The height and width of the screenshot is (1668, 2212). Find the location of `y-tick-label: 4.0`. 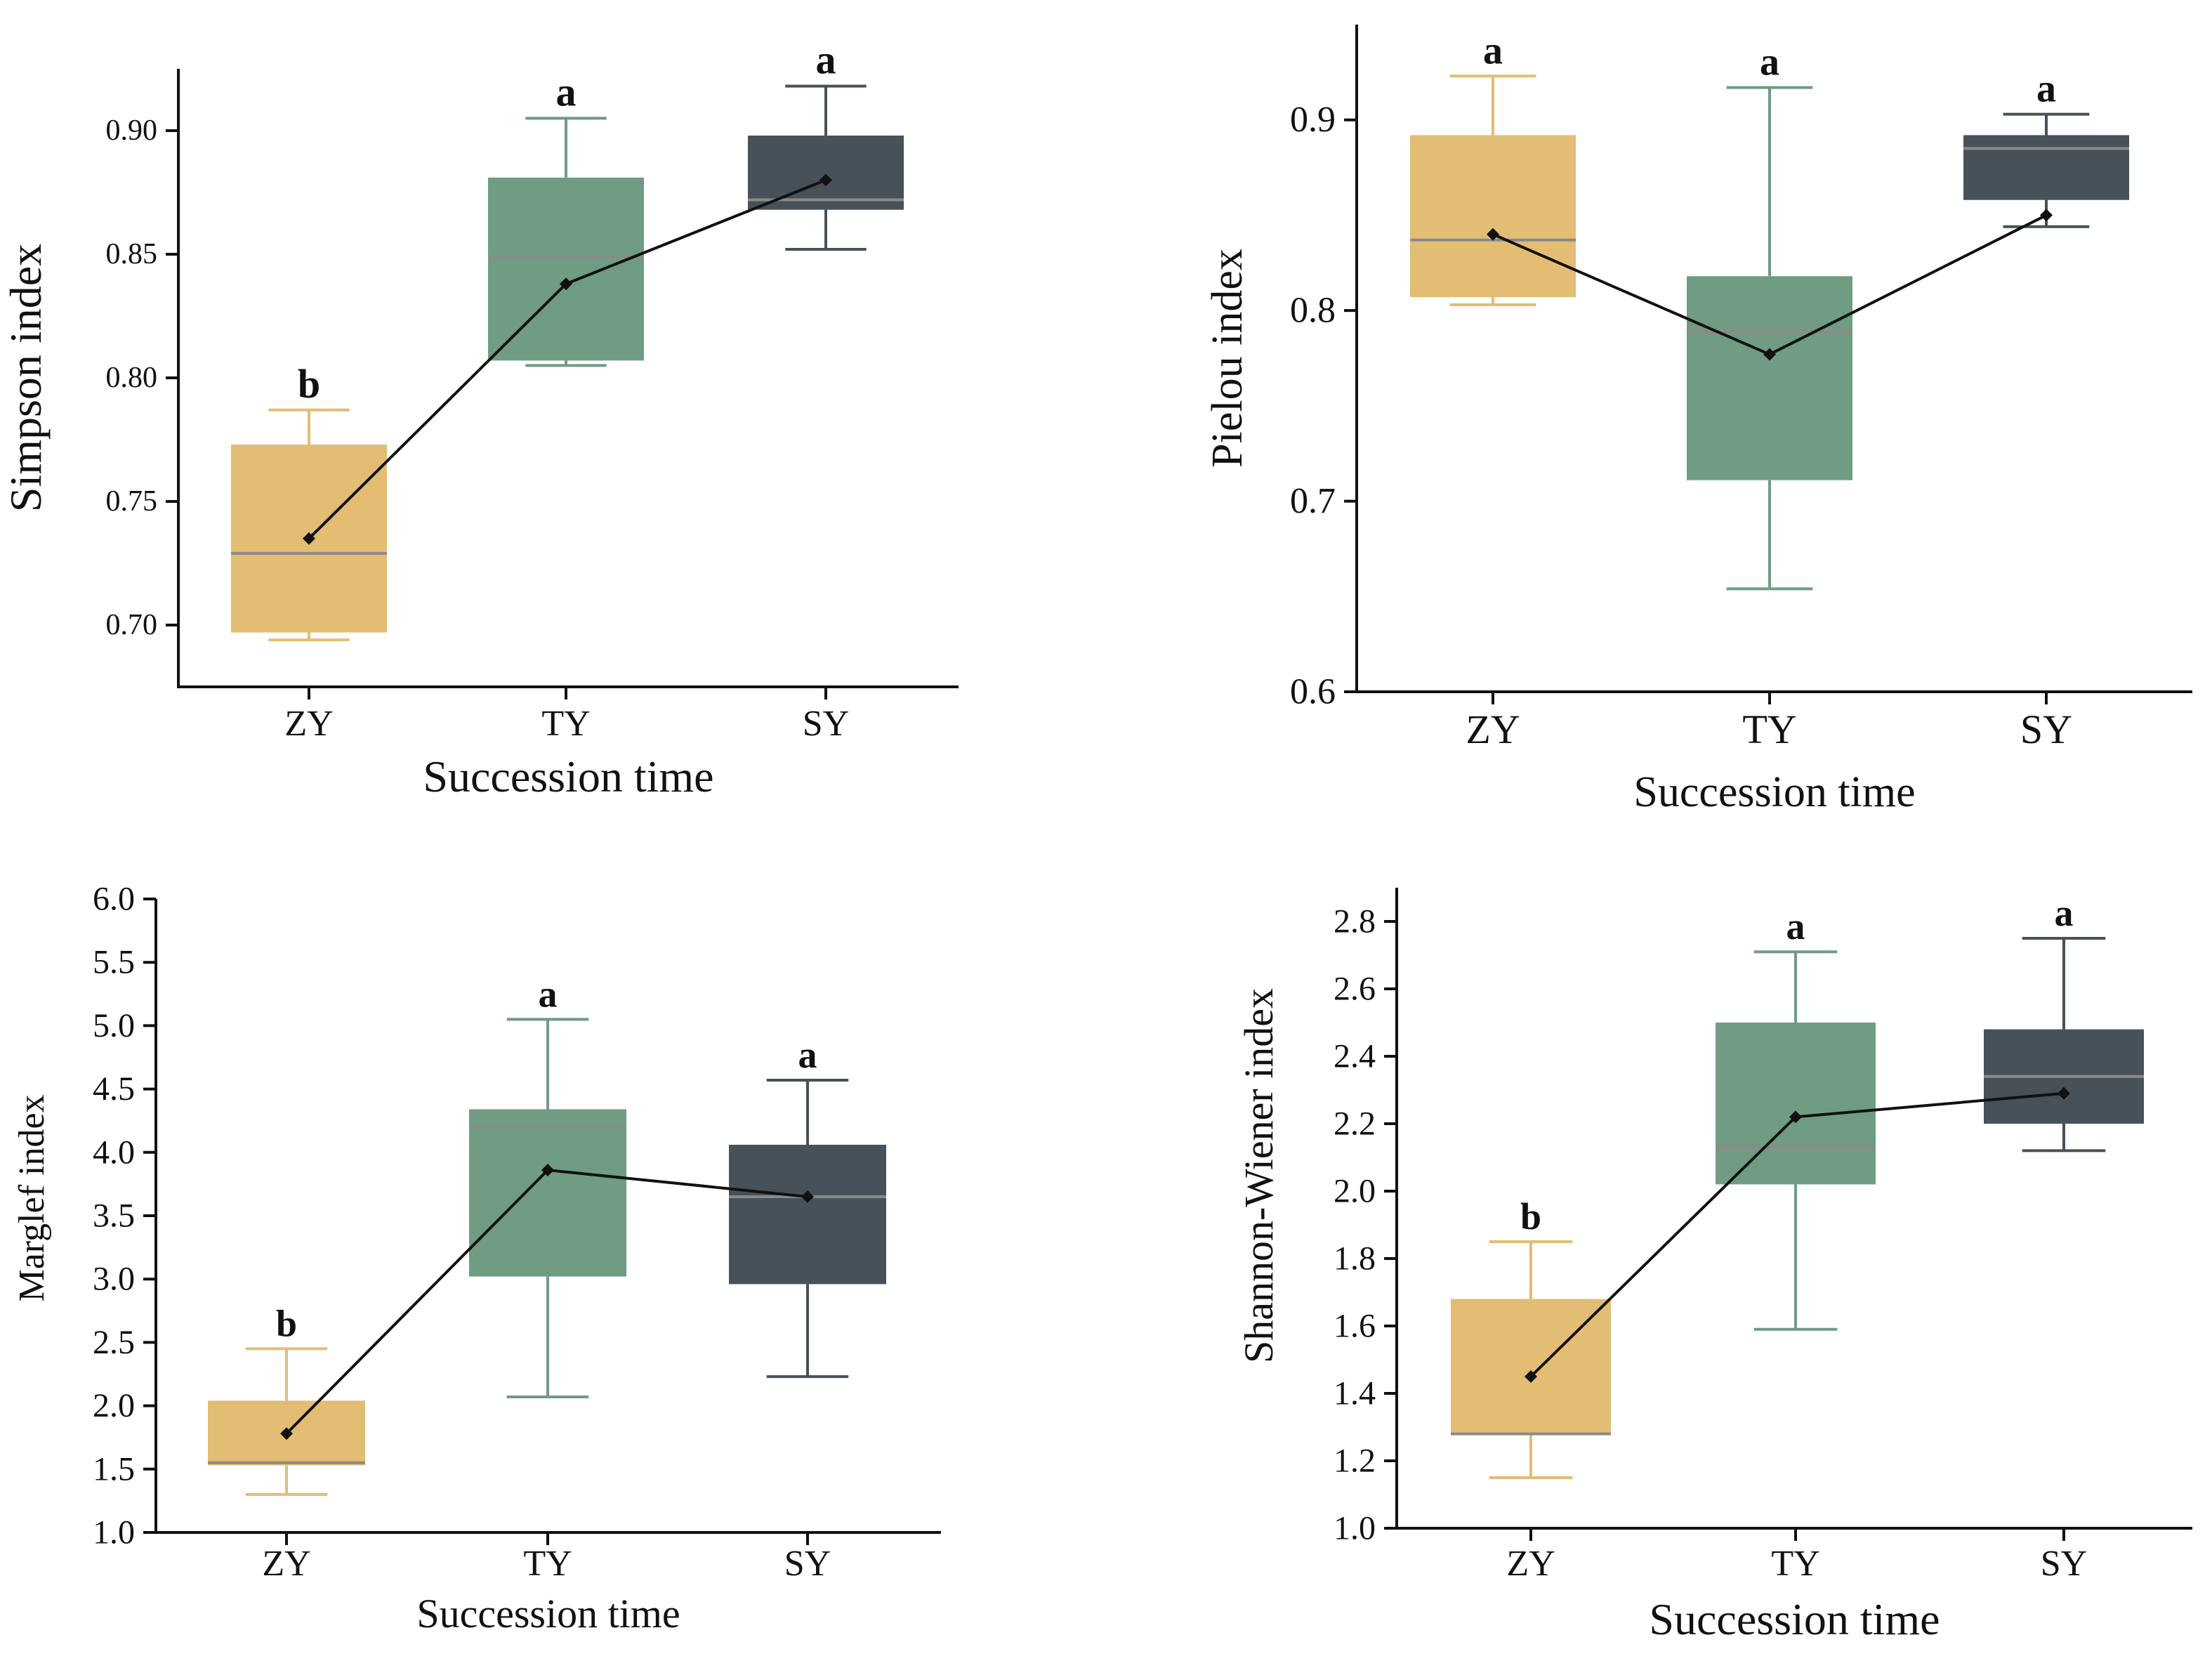

y-tick-label: 4.0 is located at coordinates (114, 1152).